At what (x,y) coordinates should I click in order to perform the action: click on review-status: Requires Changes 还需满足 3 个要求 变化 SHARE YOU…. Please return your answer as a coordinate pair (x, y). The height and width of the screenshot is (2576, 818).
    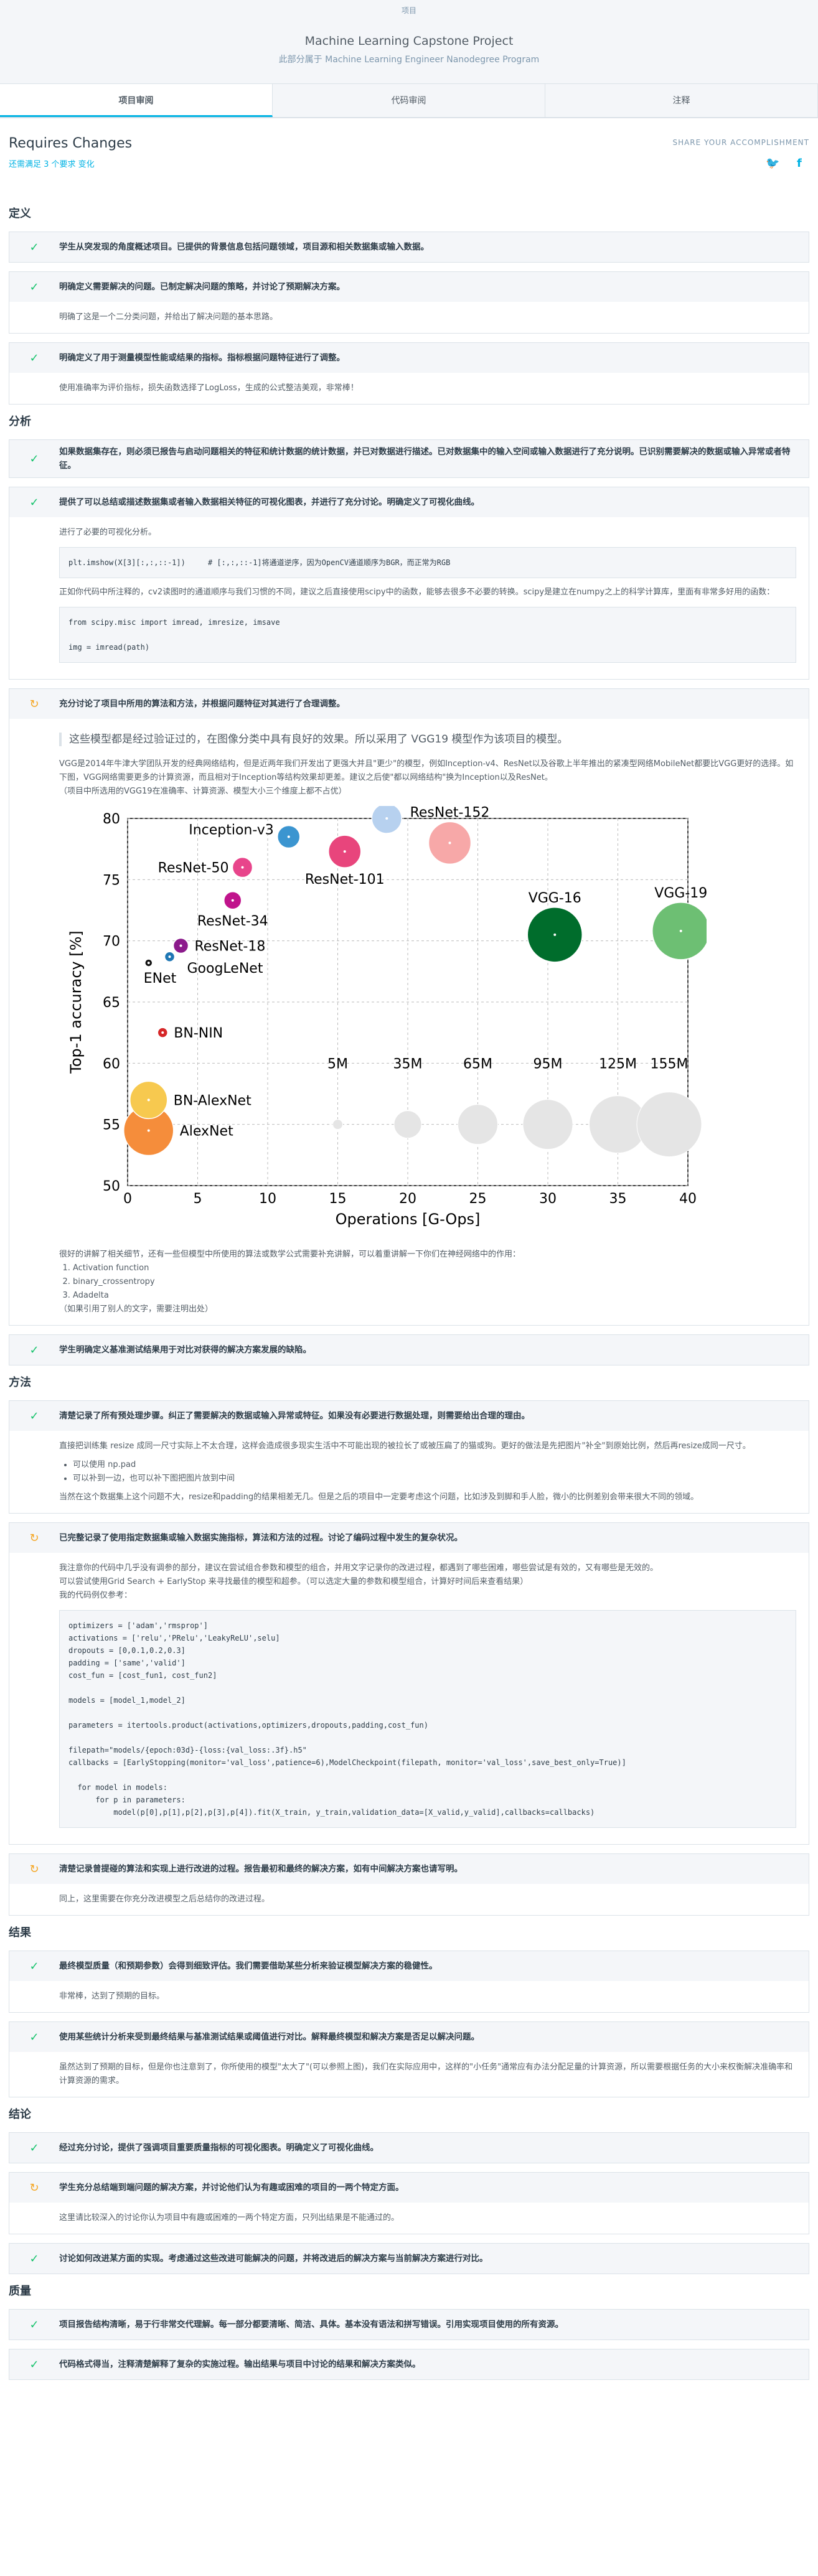
    Looking at the image, I should click on (409, 158).